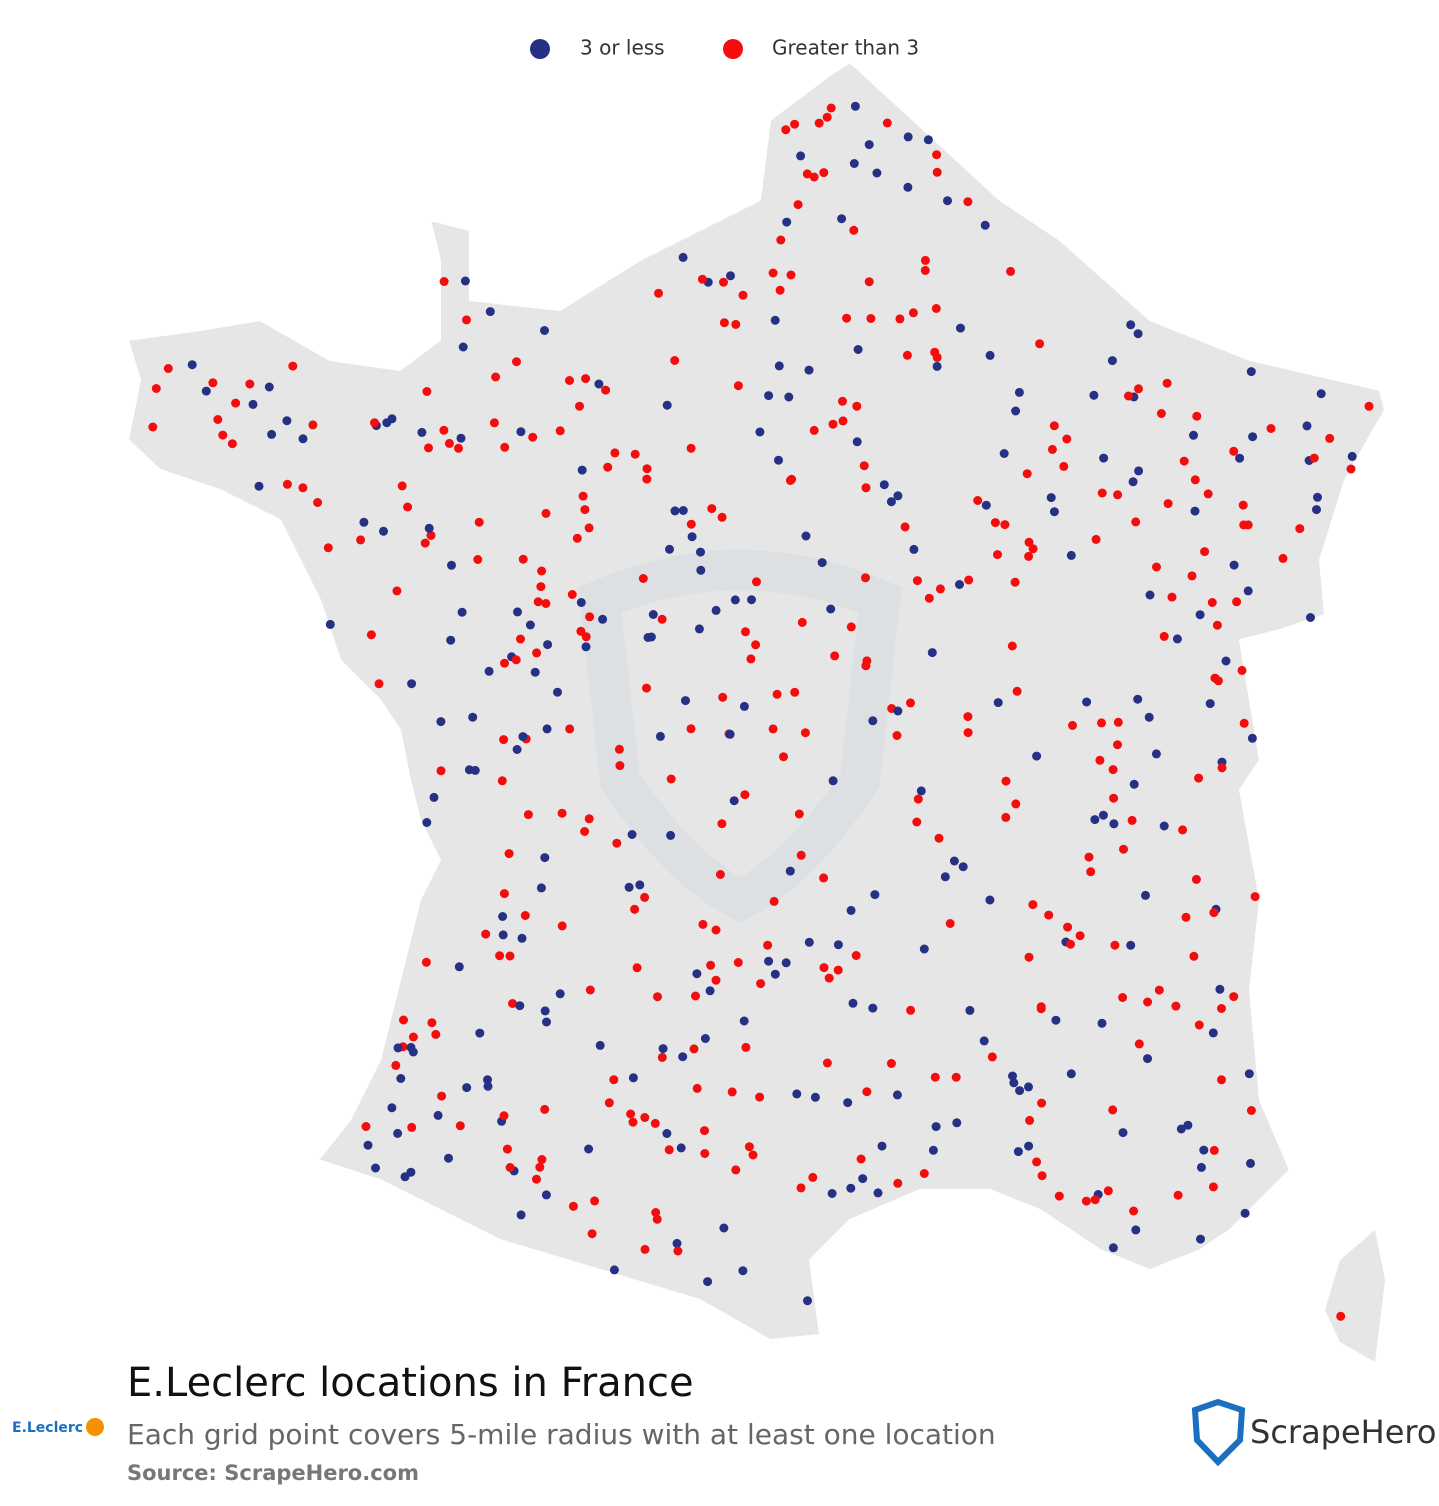 The image size is (1439, 1506). I want to click on publisher-logo: ScrapeHero, so click(1313, 1432).